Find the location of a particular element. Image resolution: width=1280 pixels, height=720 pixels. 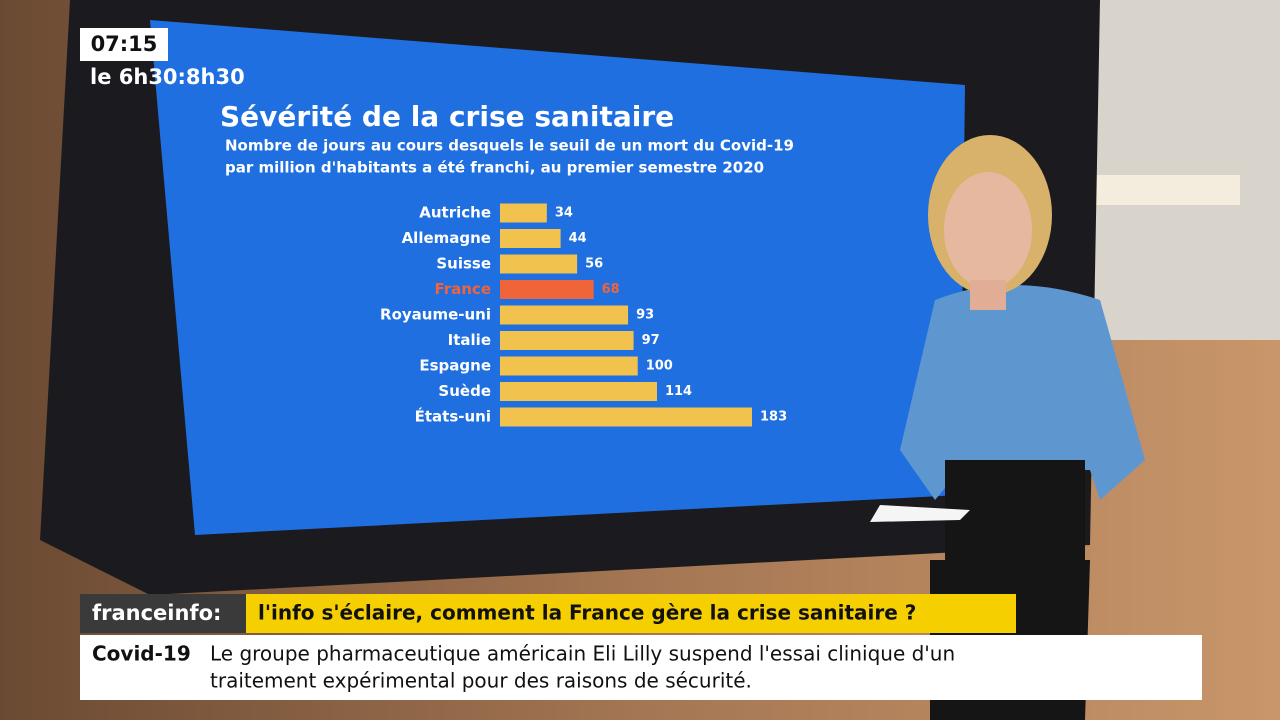

clock-box is located at coordinates (124, 44).